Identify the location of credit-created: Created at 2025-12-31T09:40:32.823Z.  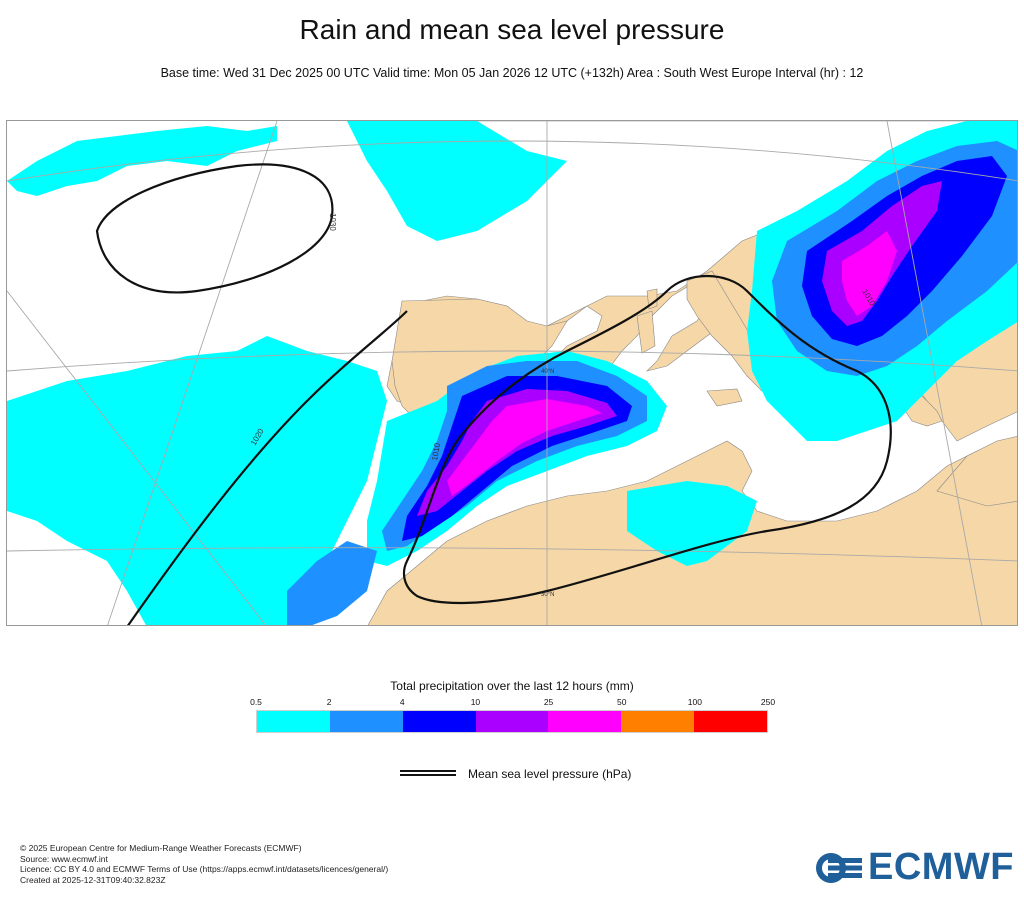
(93, 880).